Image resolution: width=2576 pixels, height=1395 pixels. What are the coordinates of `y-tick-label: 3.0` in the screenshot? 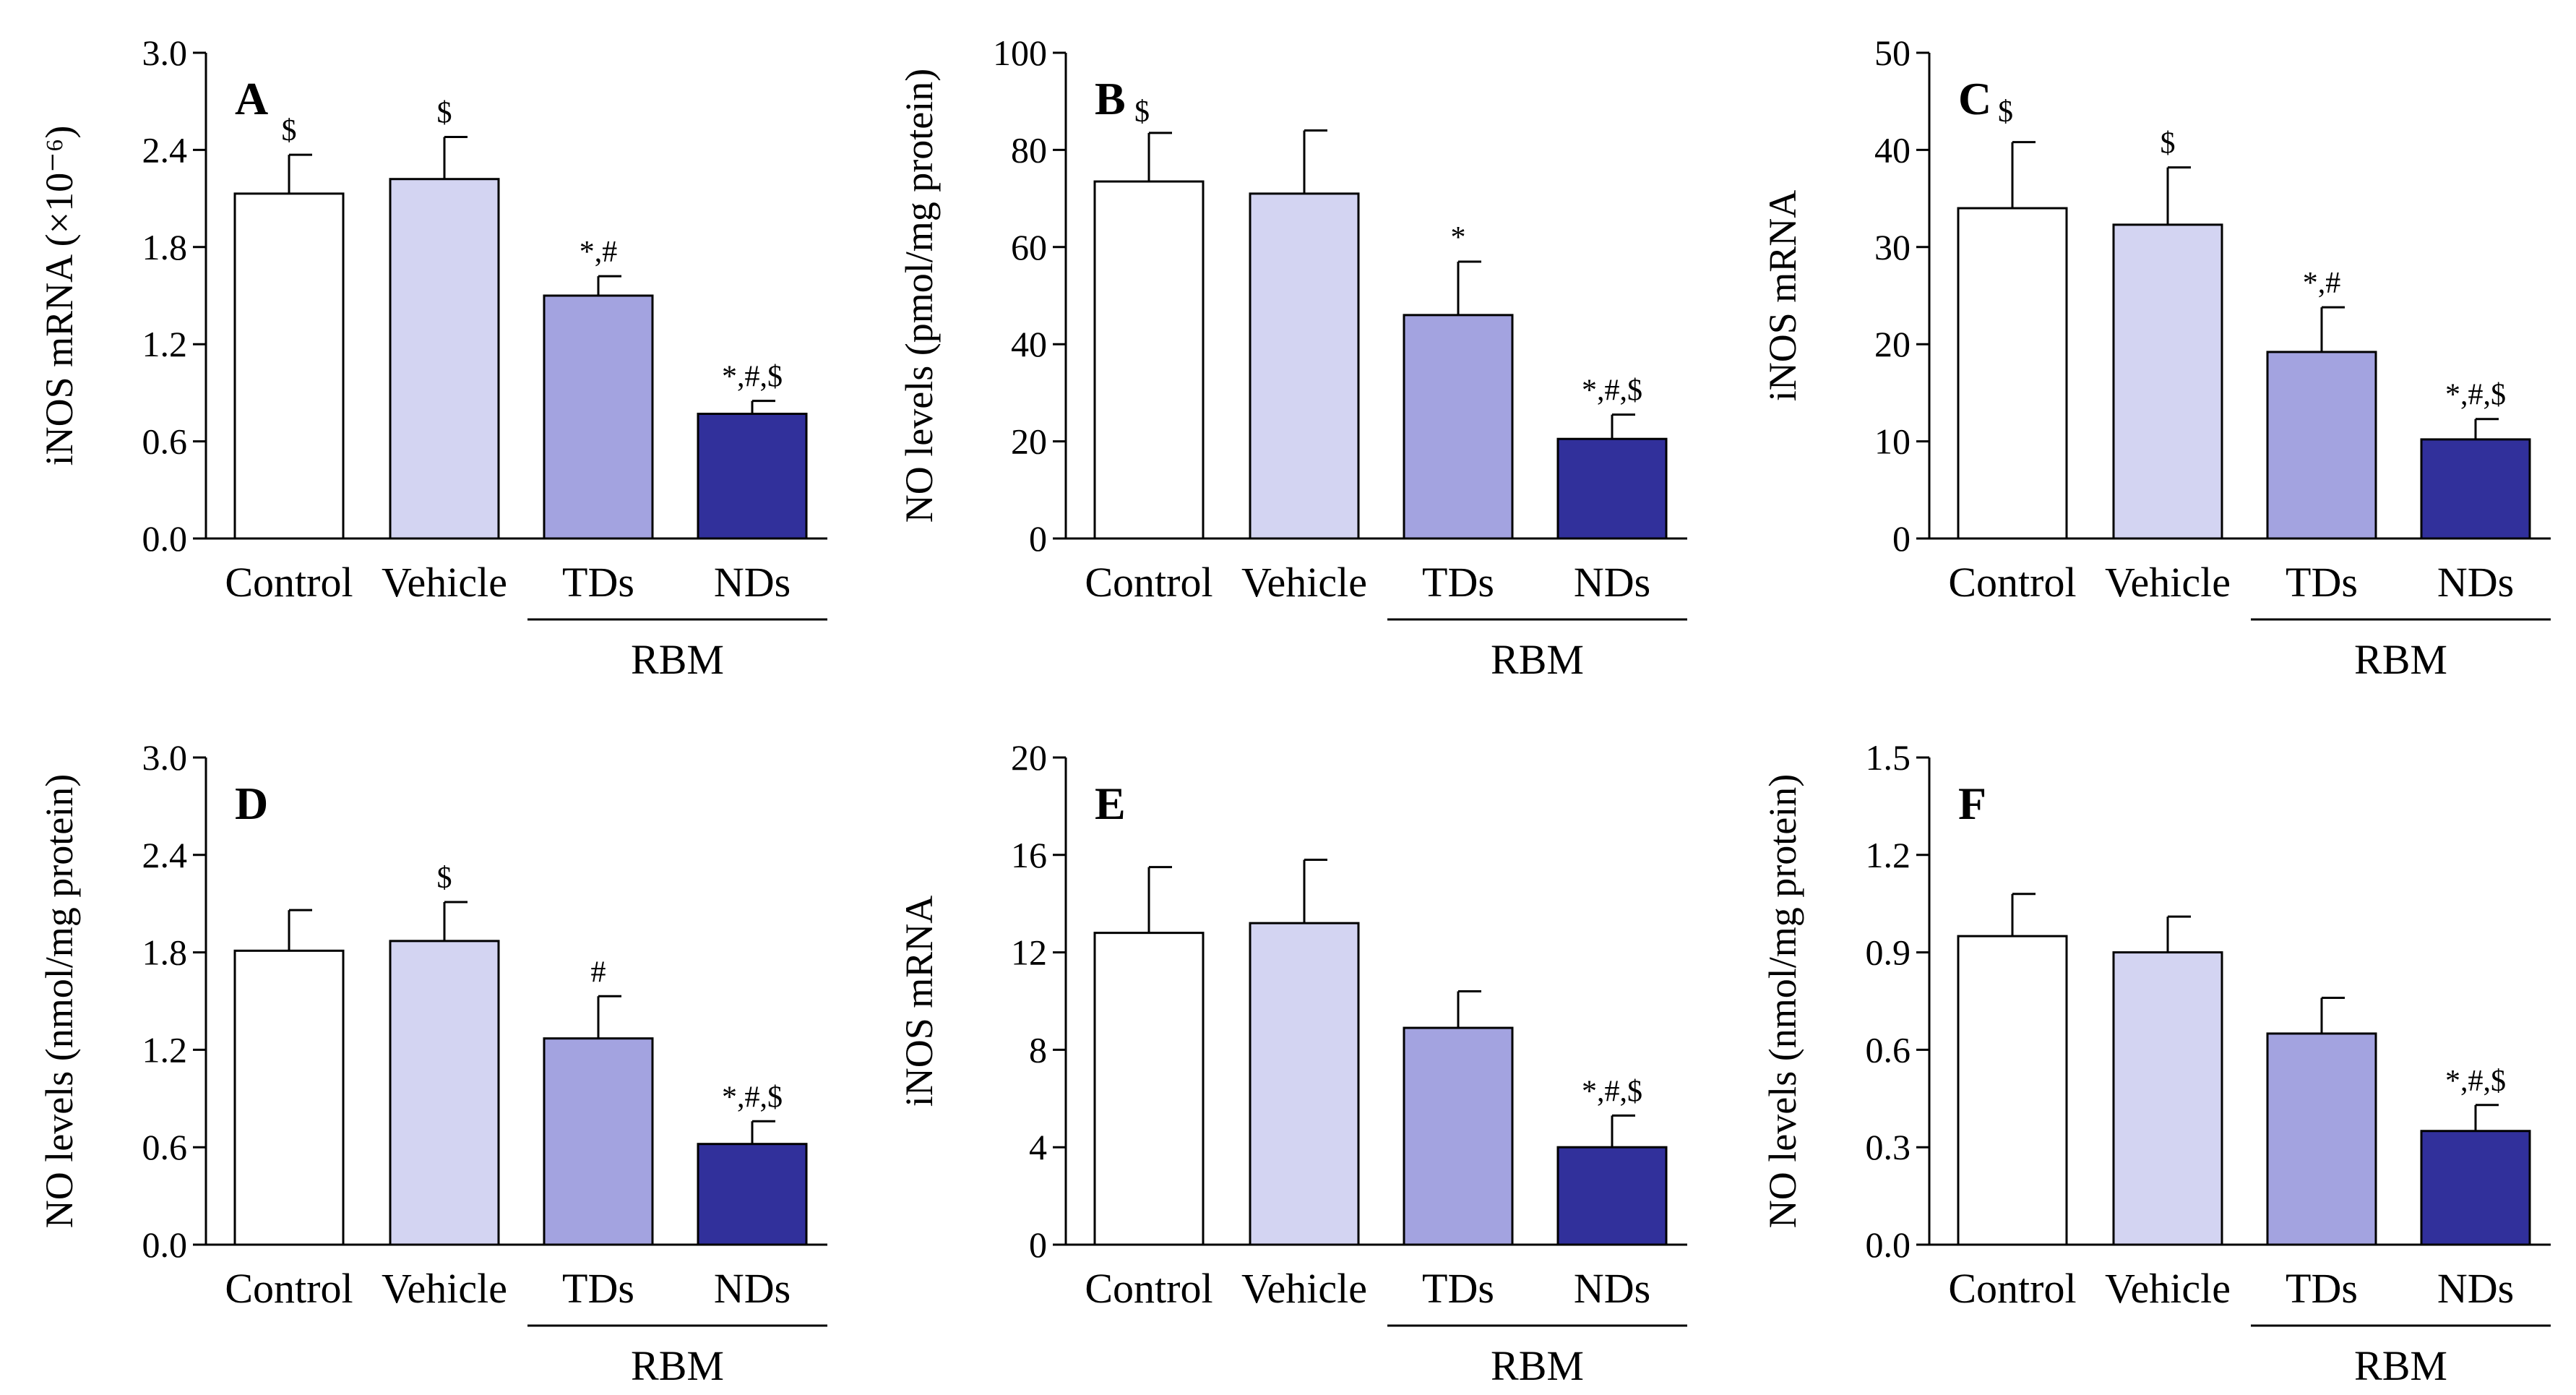 It's located at (165, 757).